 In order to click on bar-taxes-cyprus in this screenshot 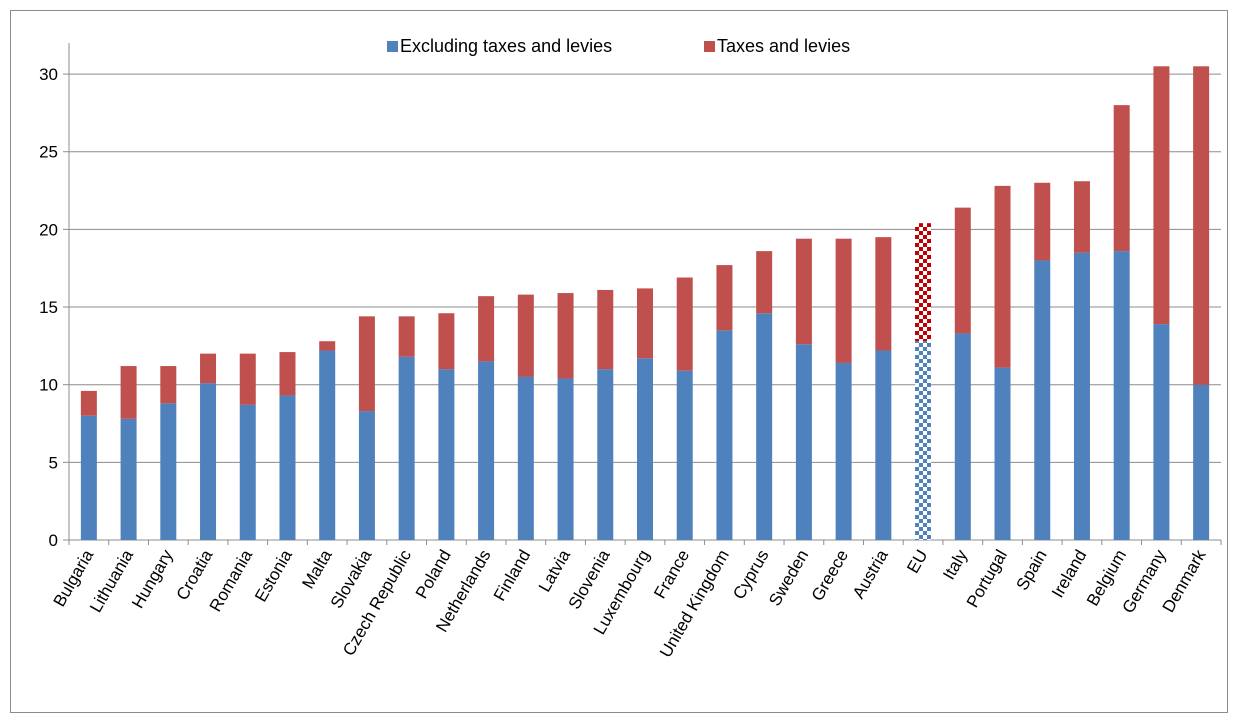, I will do `click(764, 282)`.